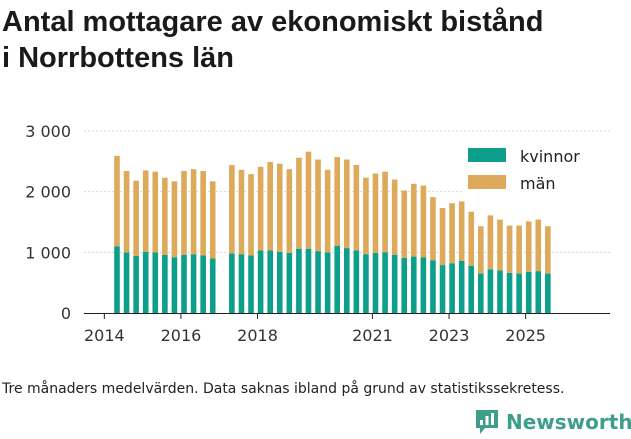 This screenshot has height=439, width=631. Describe the element at coordinates (372, 335) in the screenshot. I see `x-tick-label: 2021` at that location.